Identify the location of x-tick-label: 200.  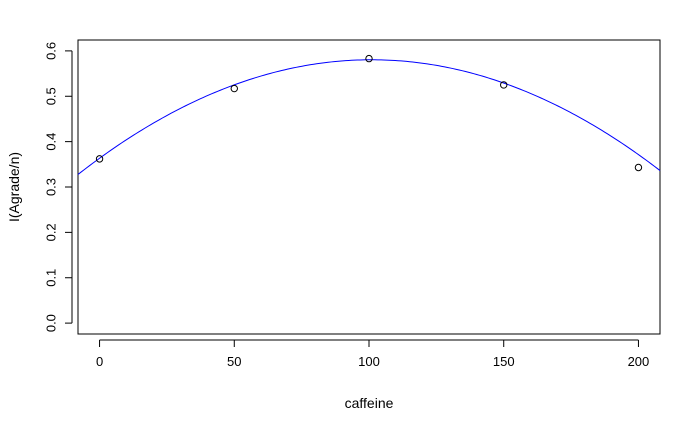
(639, 361).